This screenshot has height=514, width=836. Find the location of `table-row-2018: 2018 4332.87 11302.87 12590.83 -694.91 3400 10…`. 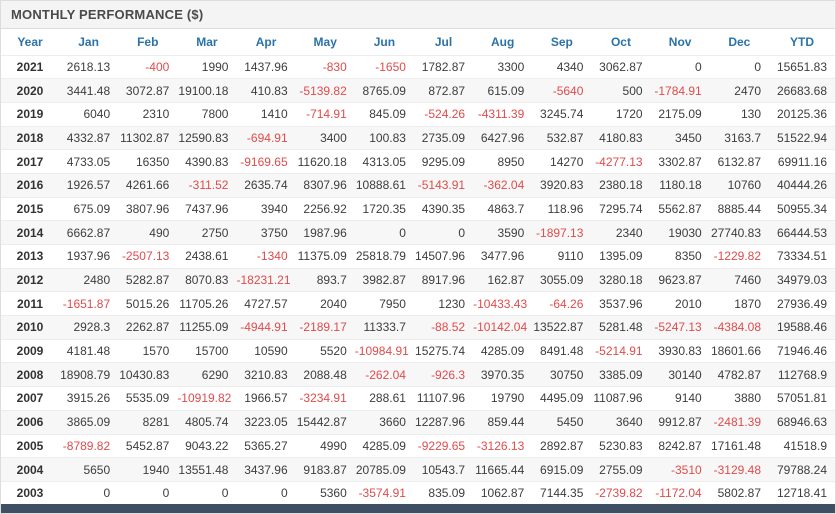

table-row-2018: 2018 4332.87 11302.87 12590.83 -694.91 3400 10… is located at coordinates (418, 138).